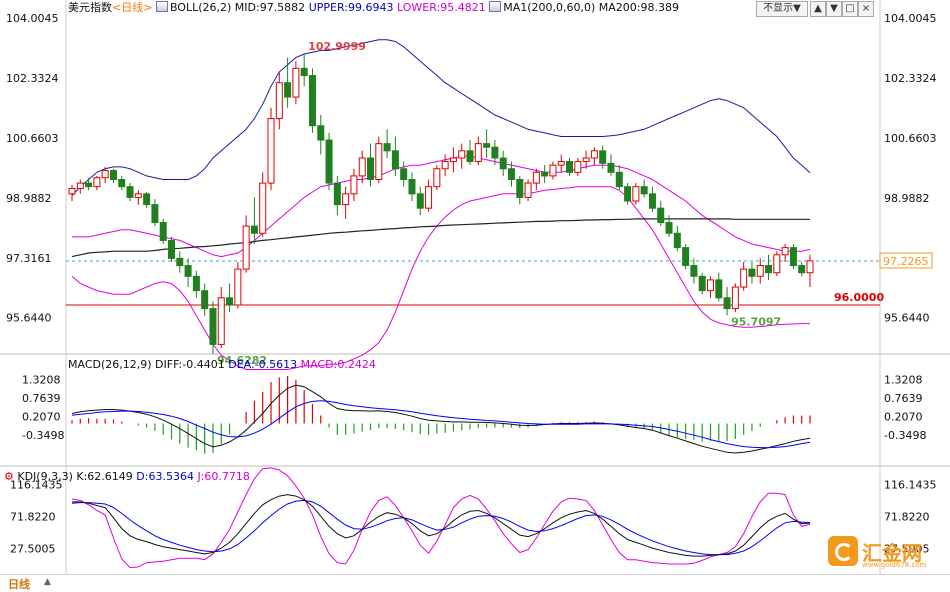  I want to click on kdj-d-value: D:63.5364, so click(165, 476).